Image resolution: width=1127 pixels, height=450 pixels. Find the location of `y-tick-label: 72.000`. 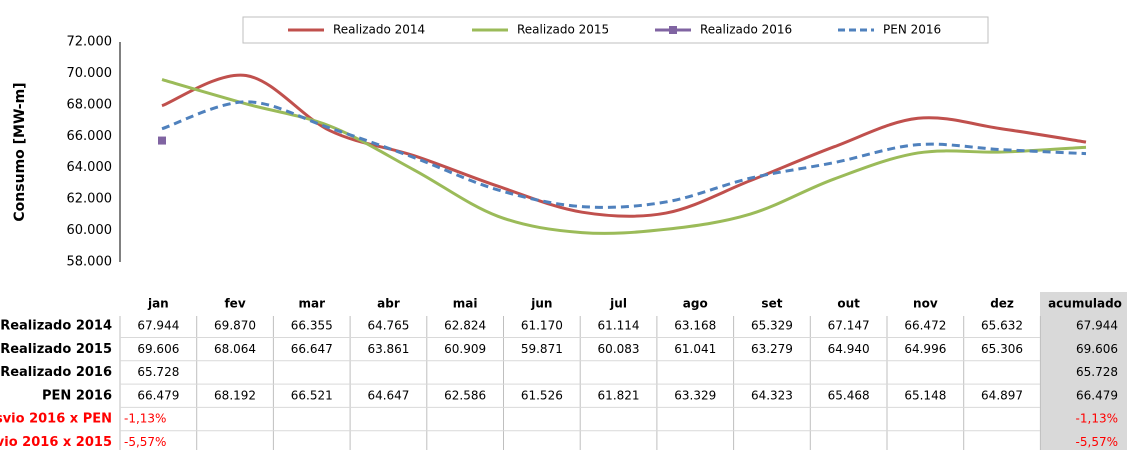

y-tick-label: 72.000 is located at coordinates (90, 42).